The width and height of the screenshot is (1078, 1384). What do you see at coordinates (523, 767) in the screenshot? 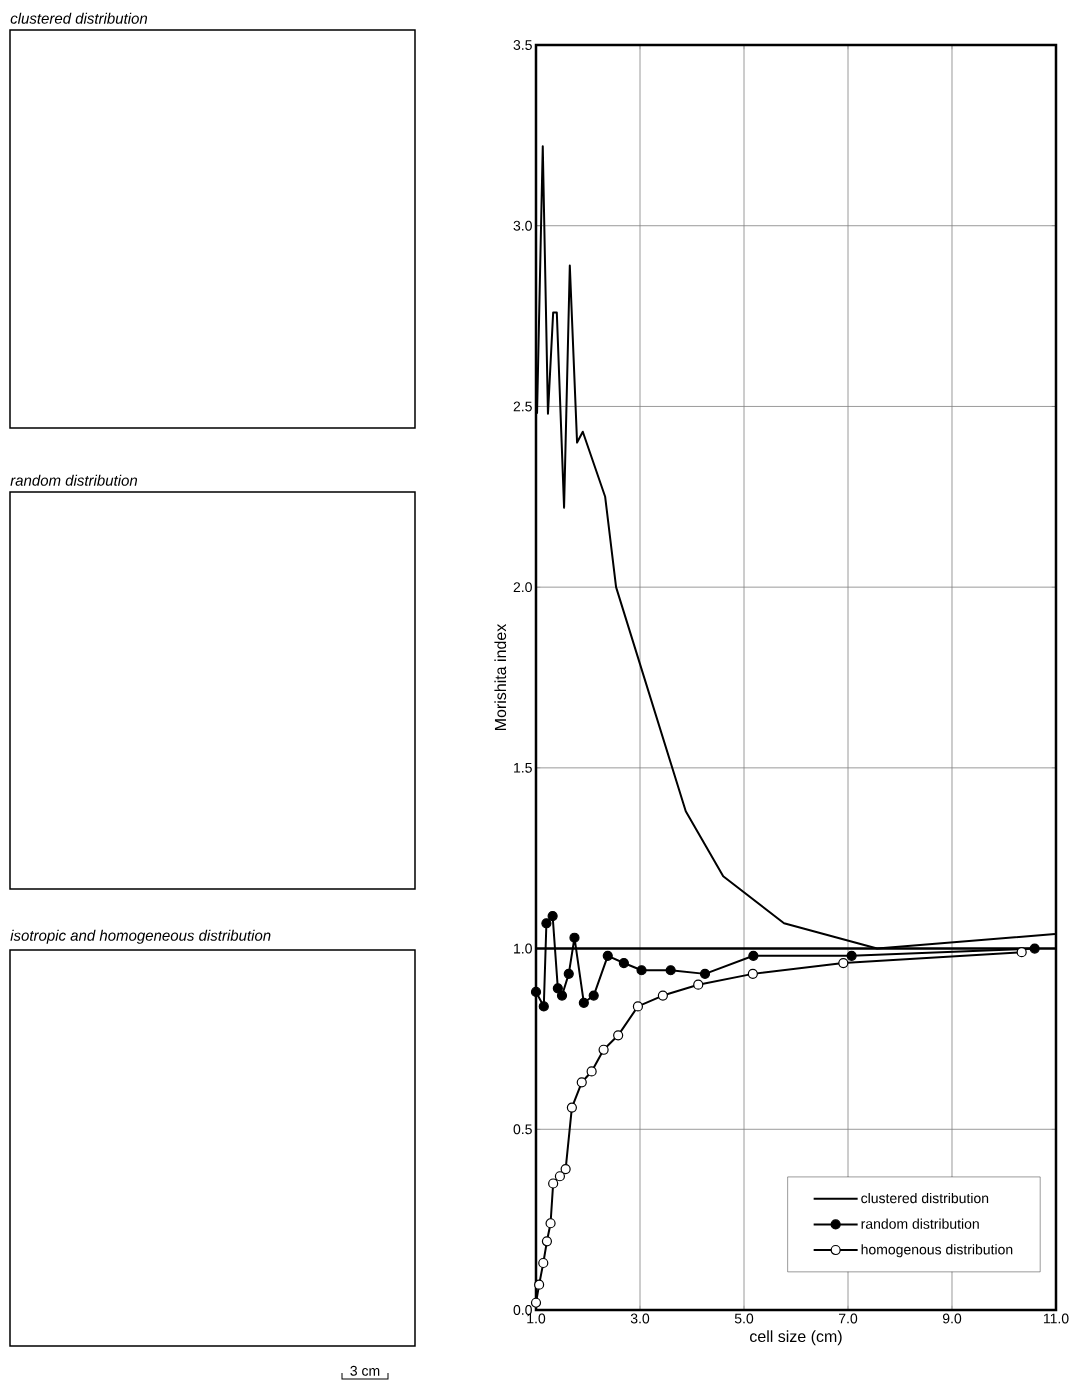
I see `y-tick-label: 1.5` at bounding box center [523, 767].